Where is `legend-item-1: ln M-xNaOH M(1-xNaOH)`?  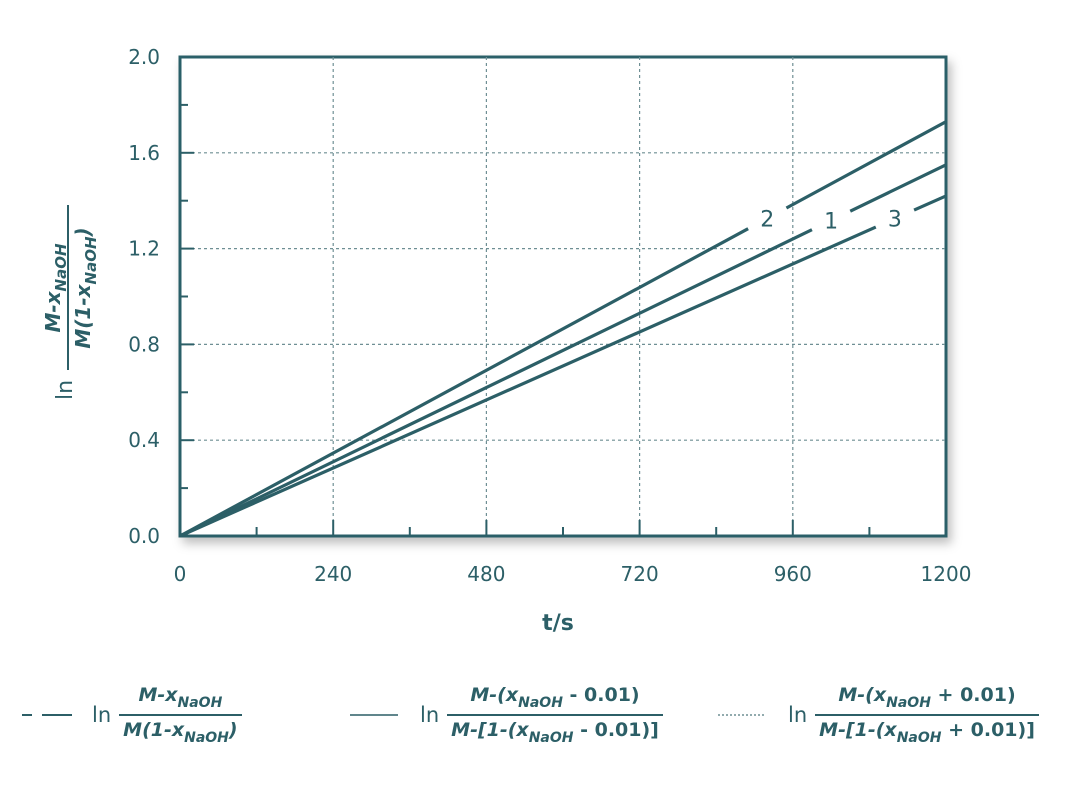
legend-item-1: ln M-xNaOH M(1-xNaOH) is located at coordinates (132, 715).